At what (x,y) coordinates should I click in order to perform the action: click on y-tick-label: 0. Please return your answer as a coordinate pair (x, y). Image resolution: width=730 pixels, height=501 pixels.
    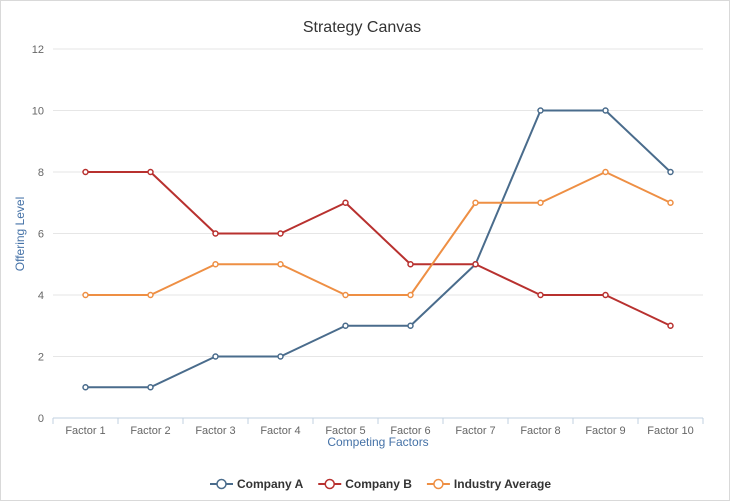
    Looking at the image, I should click on (41, 419).